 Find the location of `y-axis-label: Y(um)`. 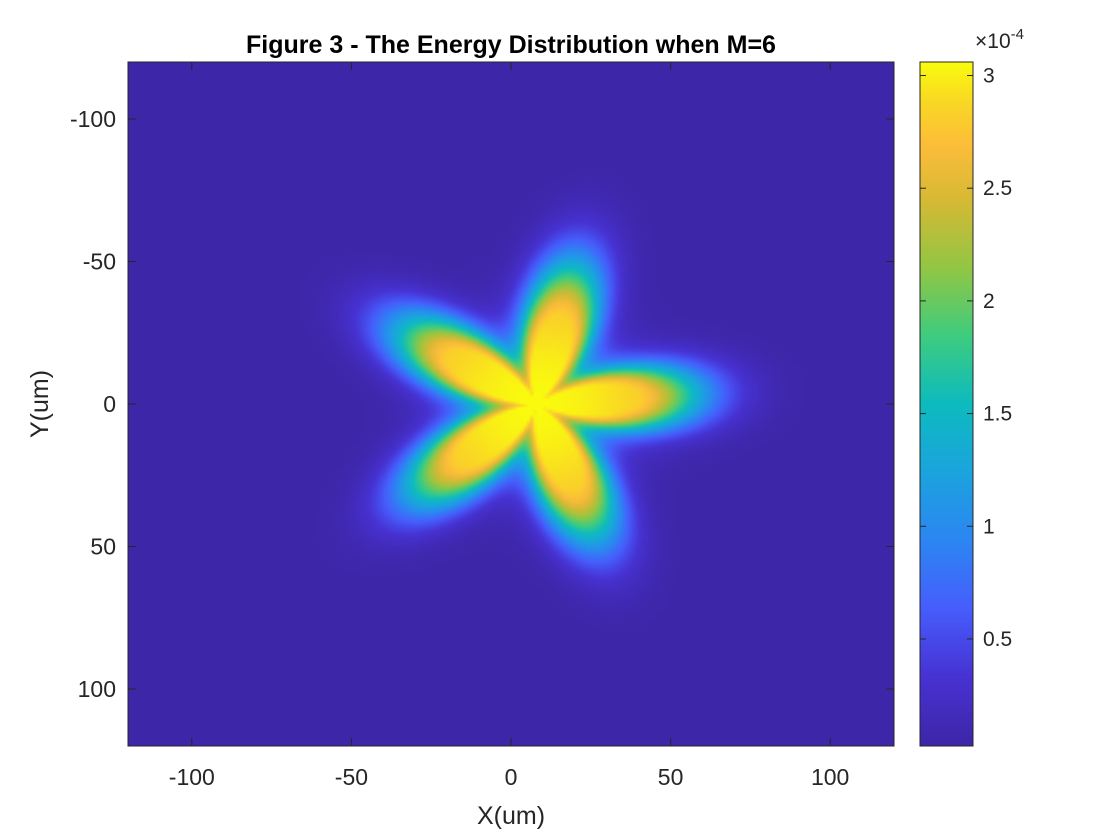

y-axis-label: Y(um) is located at coordinates (40, 404).